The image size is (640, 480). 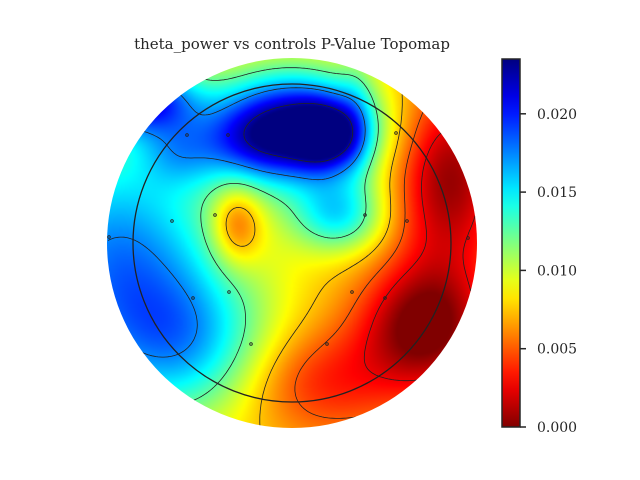 What do you see at coordinates (557, 115) in the screenshot?
I see `colorbar-tick-label: 0.020` at bounding box center [557, 115].